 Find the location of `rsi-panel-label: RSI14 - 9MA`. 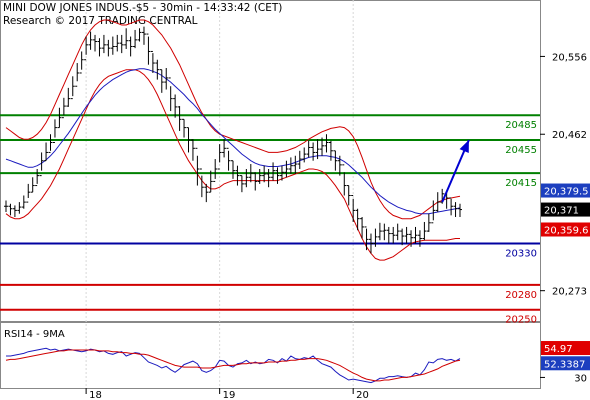

rsi-panel-label: RSI14 - 9MA is located at coordinates (34, 334).